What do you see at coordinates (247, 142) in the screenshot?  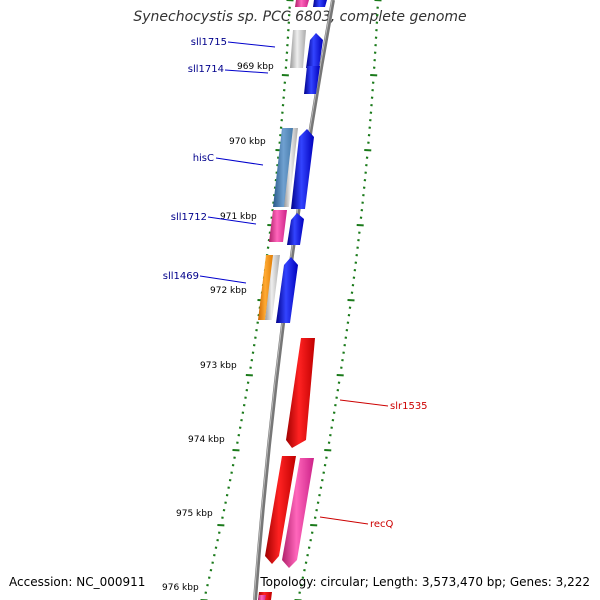 I see `tick-label: 970 kbp` at bounding box center [247, 142].